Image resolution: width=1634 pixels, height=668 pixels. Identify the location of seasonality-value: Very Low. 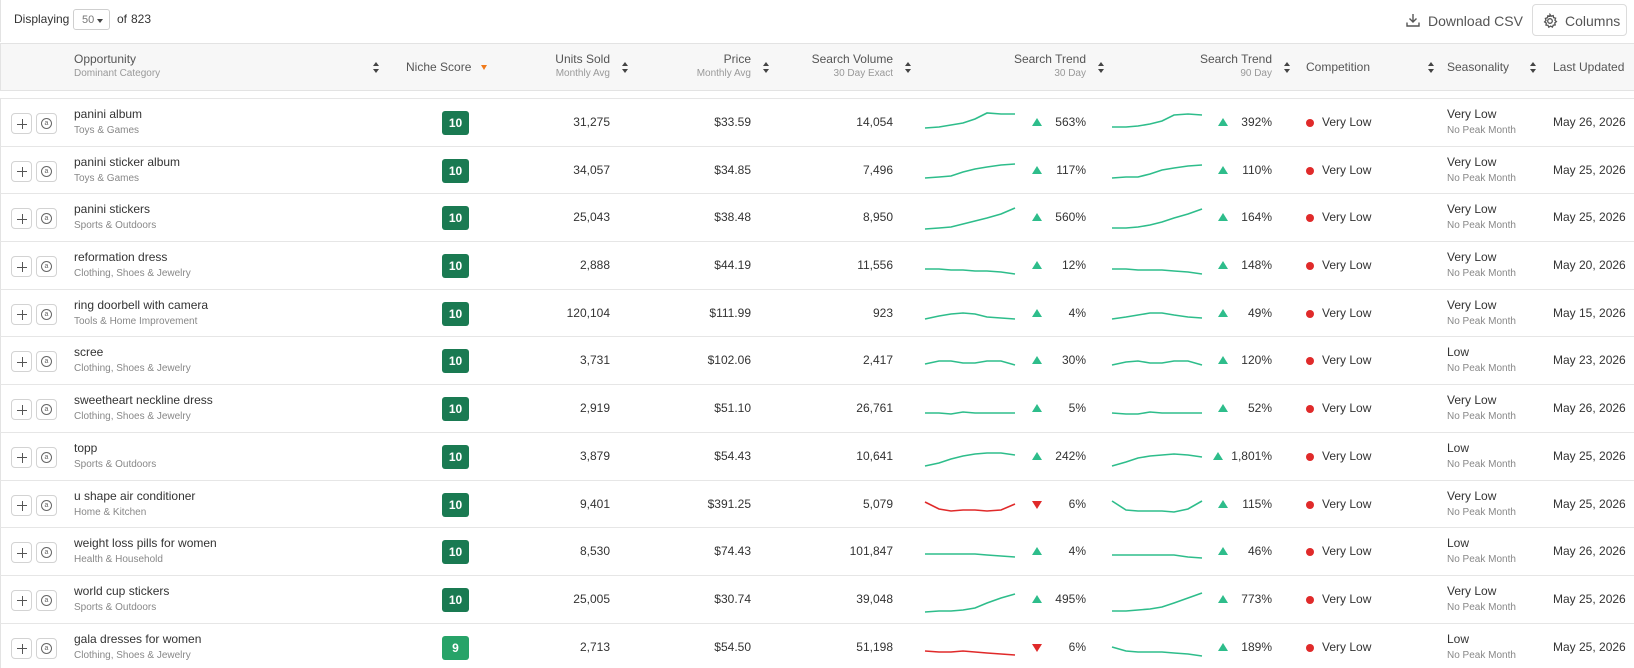
(1472, 590).